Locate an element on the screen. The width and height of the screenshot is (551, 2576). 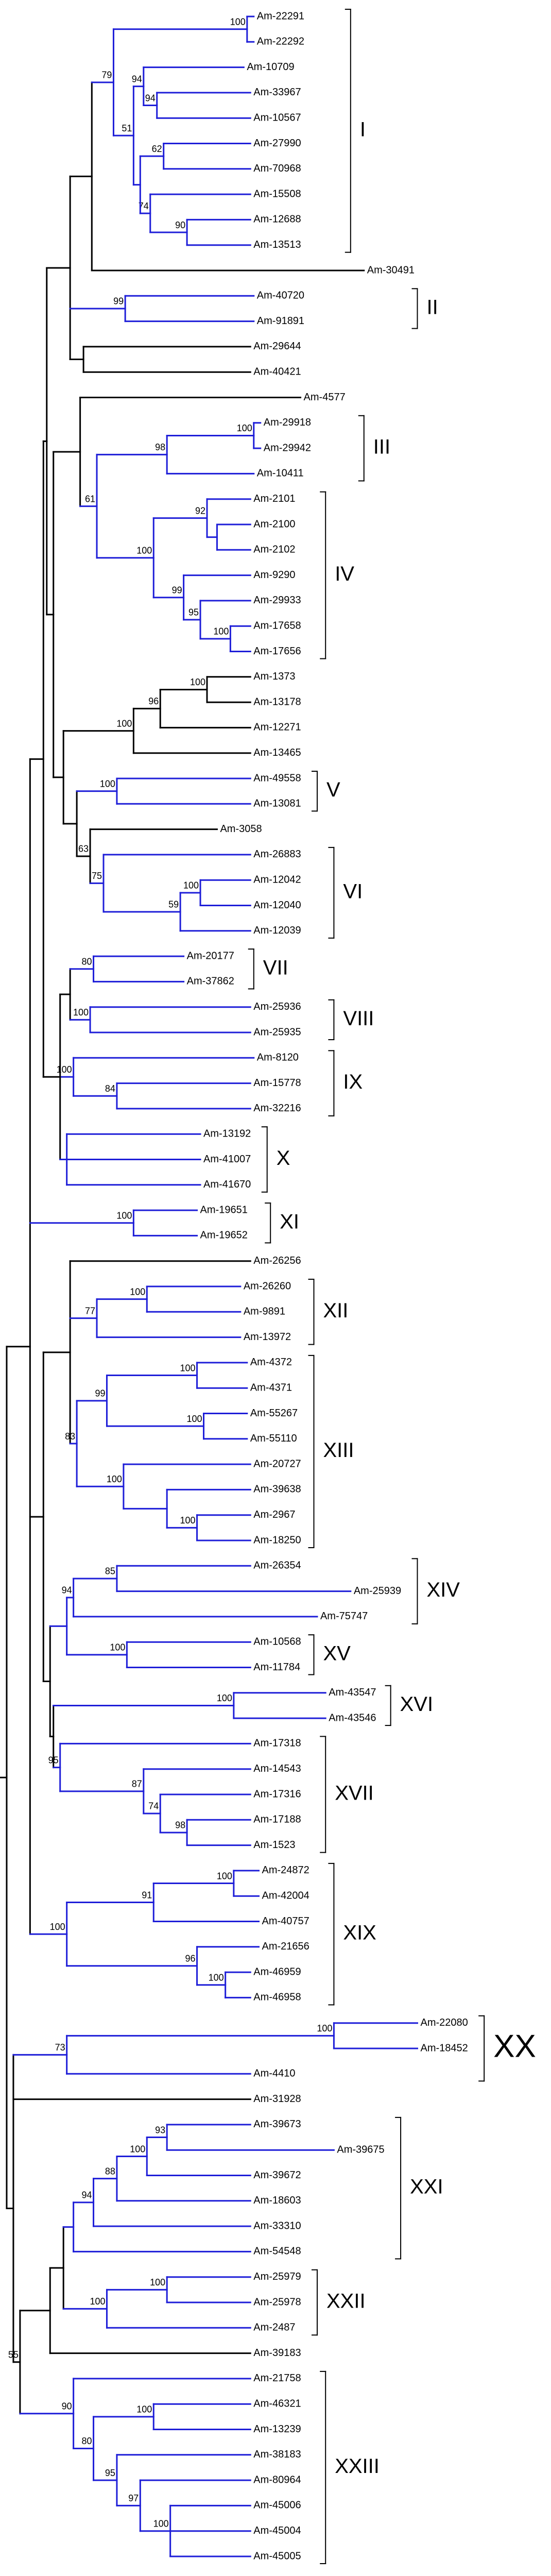
leaf-label: Am-13513 is located at coordinates (277, 244).